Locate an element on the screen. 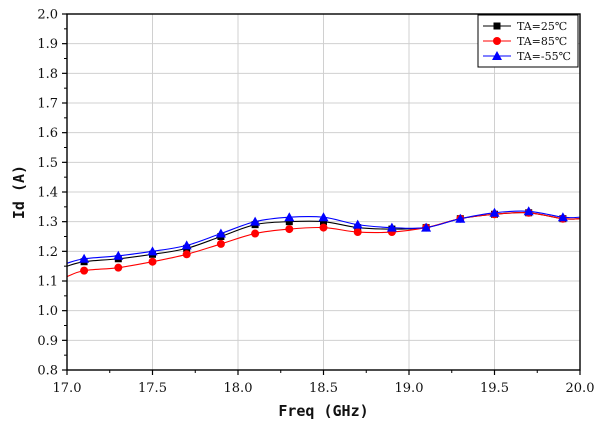 The width and height of the screenshot is (597, 430). legend: TA=25℃ TA=85℃ TA=-55℃ is located at coordinates (528, 41).